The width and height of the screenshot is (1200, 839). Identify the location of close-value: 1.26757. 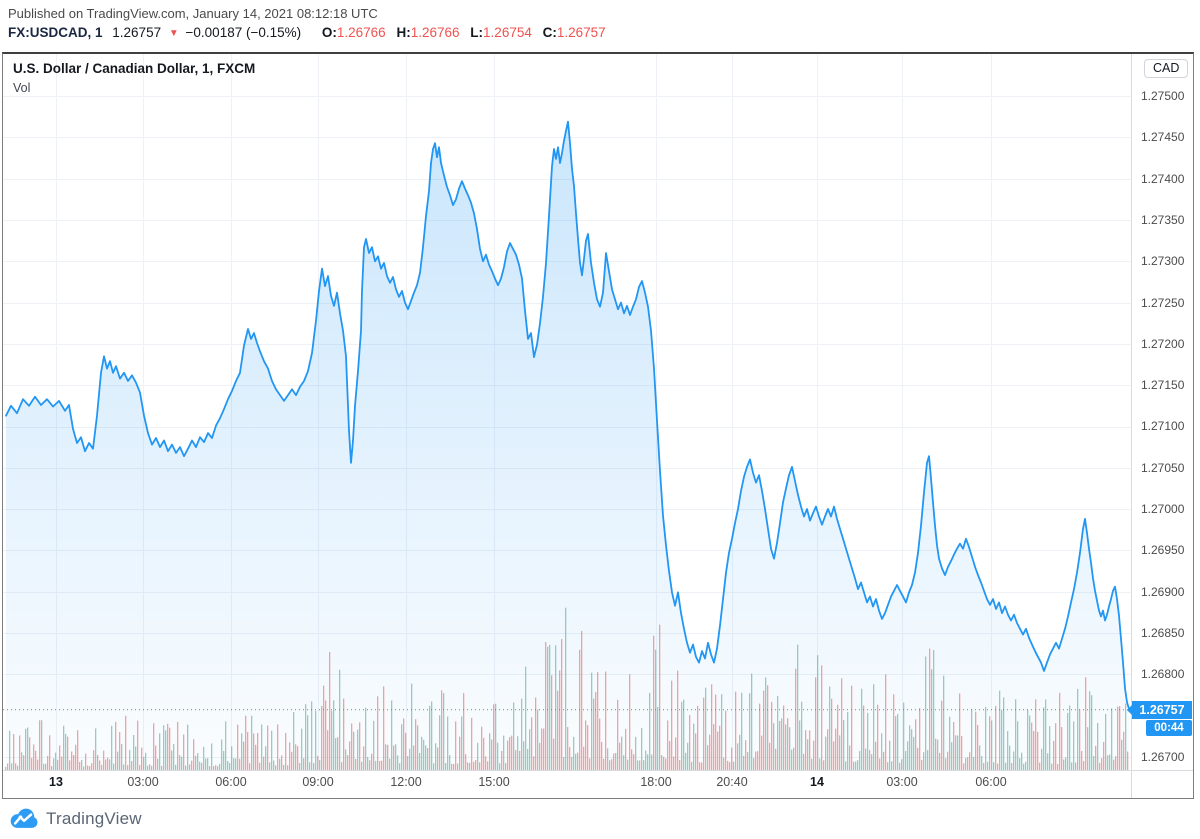
(581, 32).